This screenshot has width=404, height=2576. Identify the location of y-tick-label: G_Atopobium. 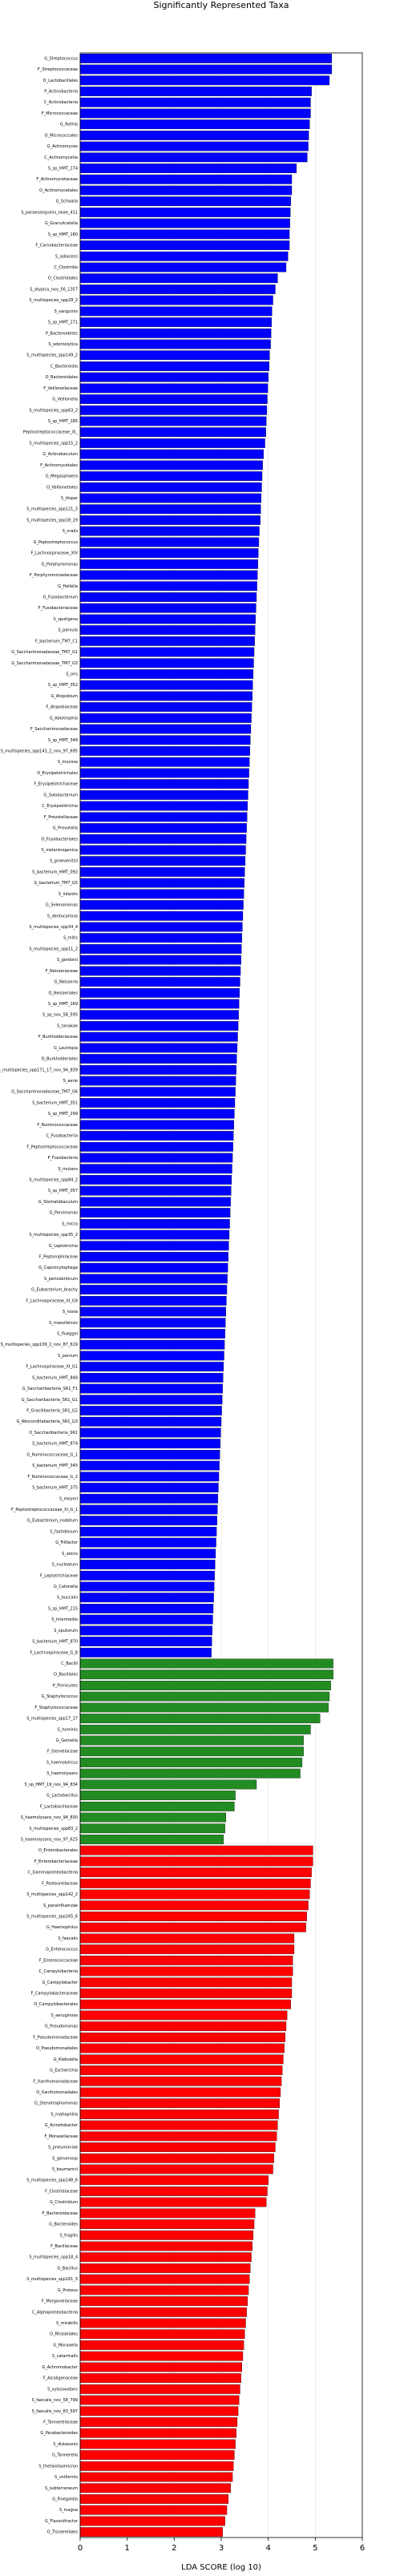
(64, 697).